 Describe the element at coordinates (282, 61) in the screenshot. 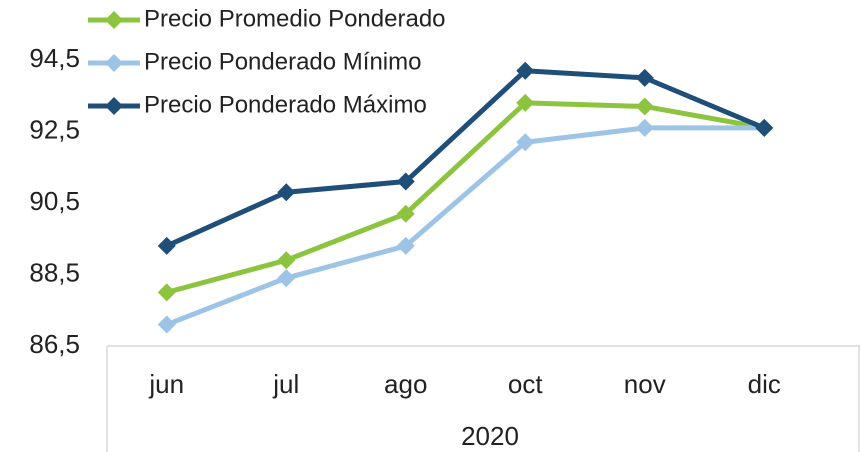

I see `legend-label: Precio Ponderado Mínimo` at that location.